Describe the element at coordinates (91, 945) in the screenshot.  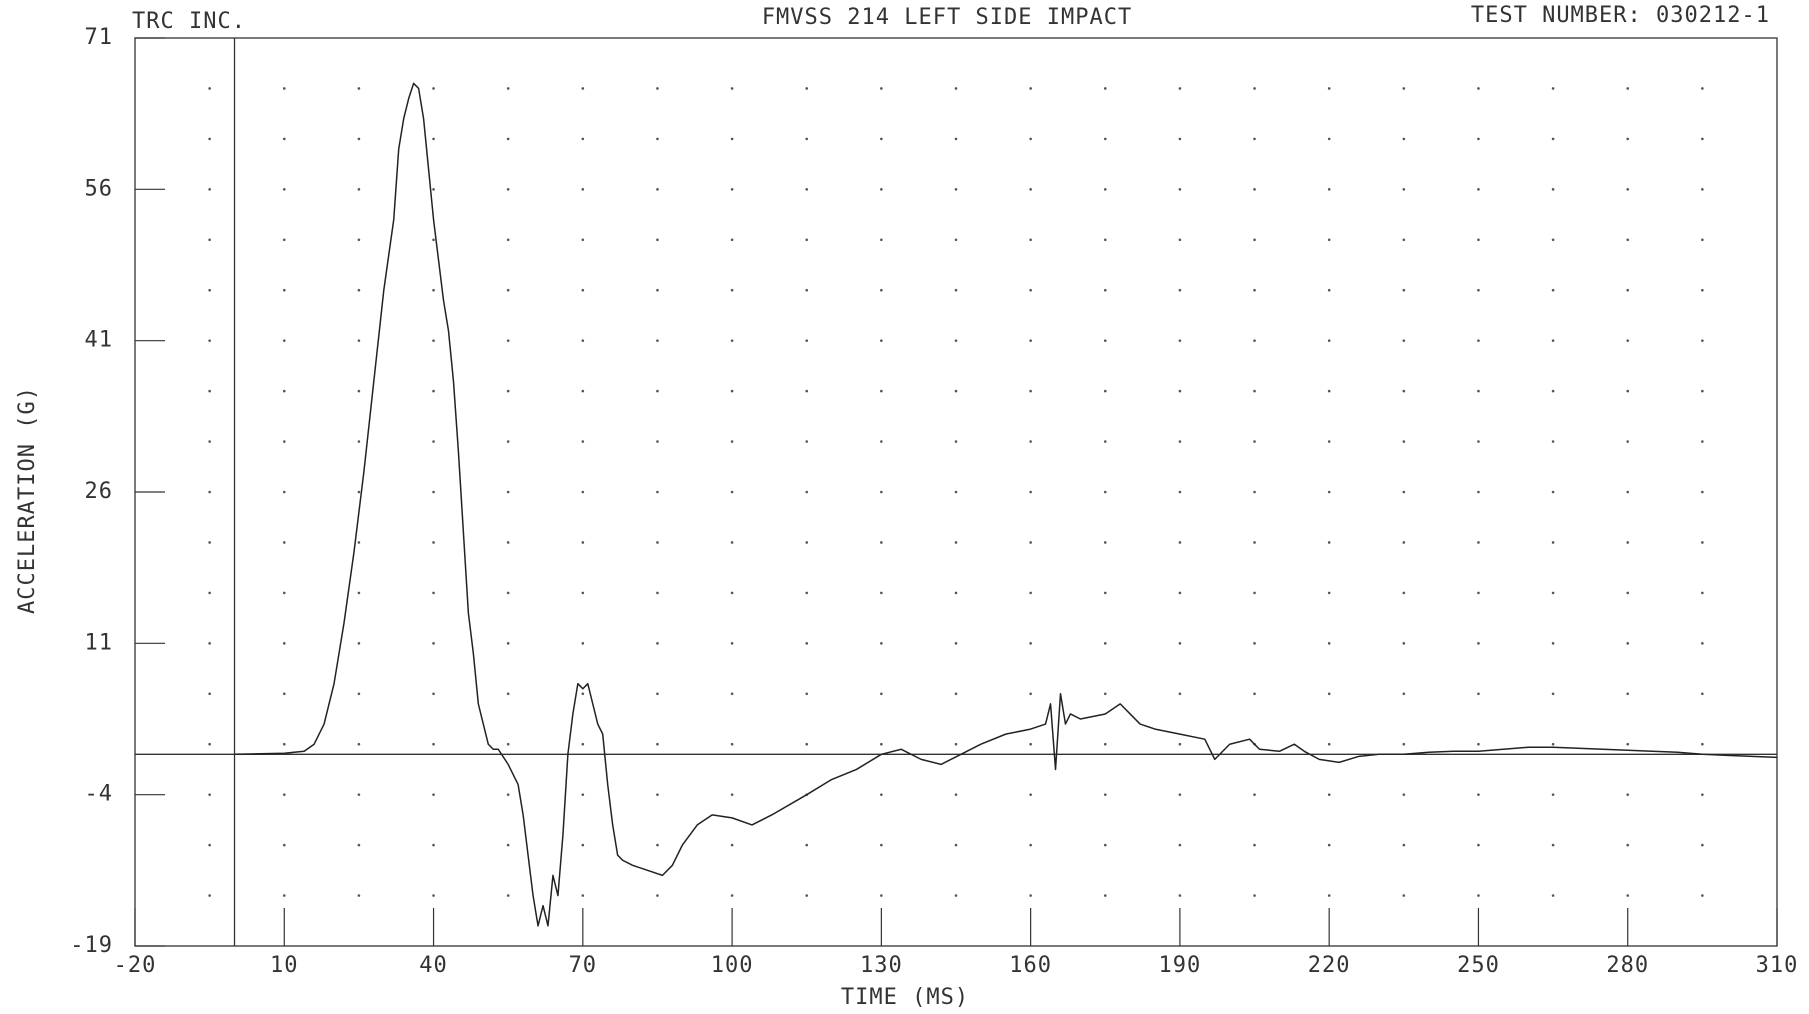
I see `y-tick-label: -19` at that location.